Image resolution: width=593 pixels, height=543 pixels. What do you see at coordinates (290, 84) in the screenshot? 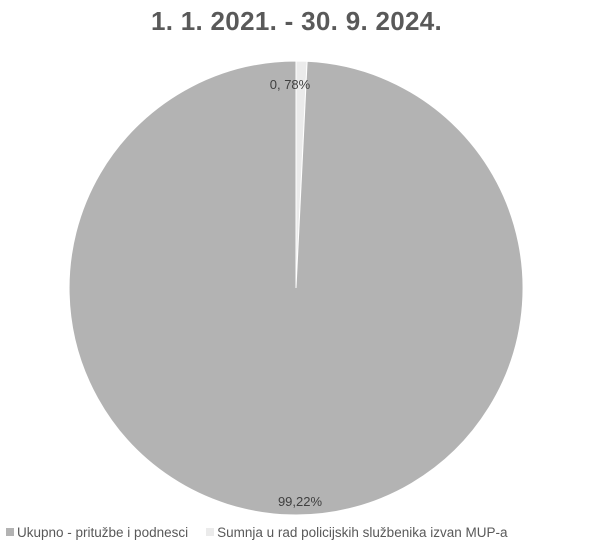
I see `data-label-sumnja: 0, 78%` at bounding box center [290, 84].